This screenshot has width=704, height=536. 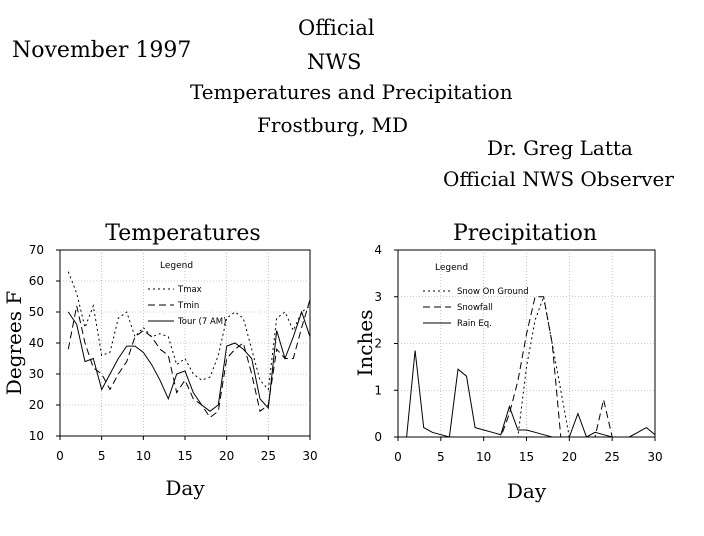 What do you see at coordinates (333, 125) in the screenshot?
I see `header-line-location: Frostburg, MD` at bounding box center [333, 125].